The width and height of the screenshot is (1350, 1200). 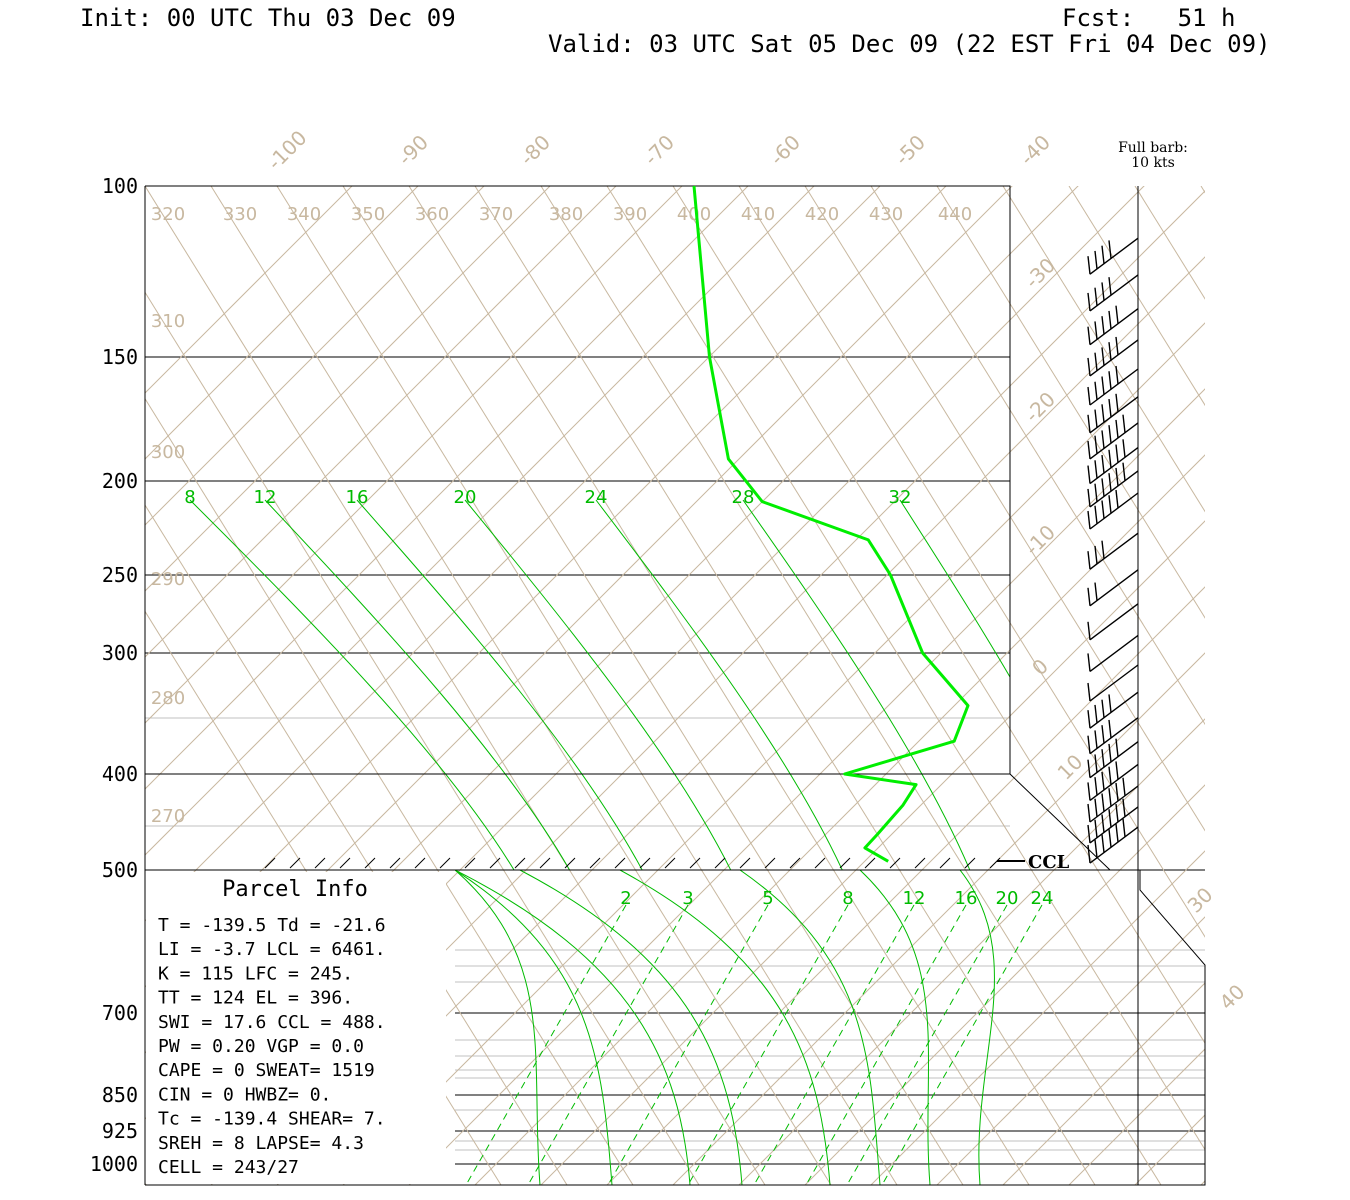 I want to click on theta-label: 280, so click(x=168, y=698).